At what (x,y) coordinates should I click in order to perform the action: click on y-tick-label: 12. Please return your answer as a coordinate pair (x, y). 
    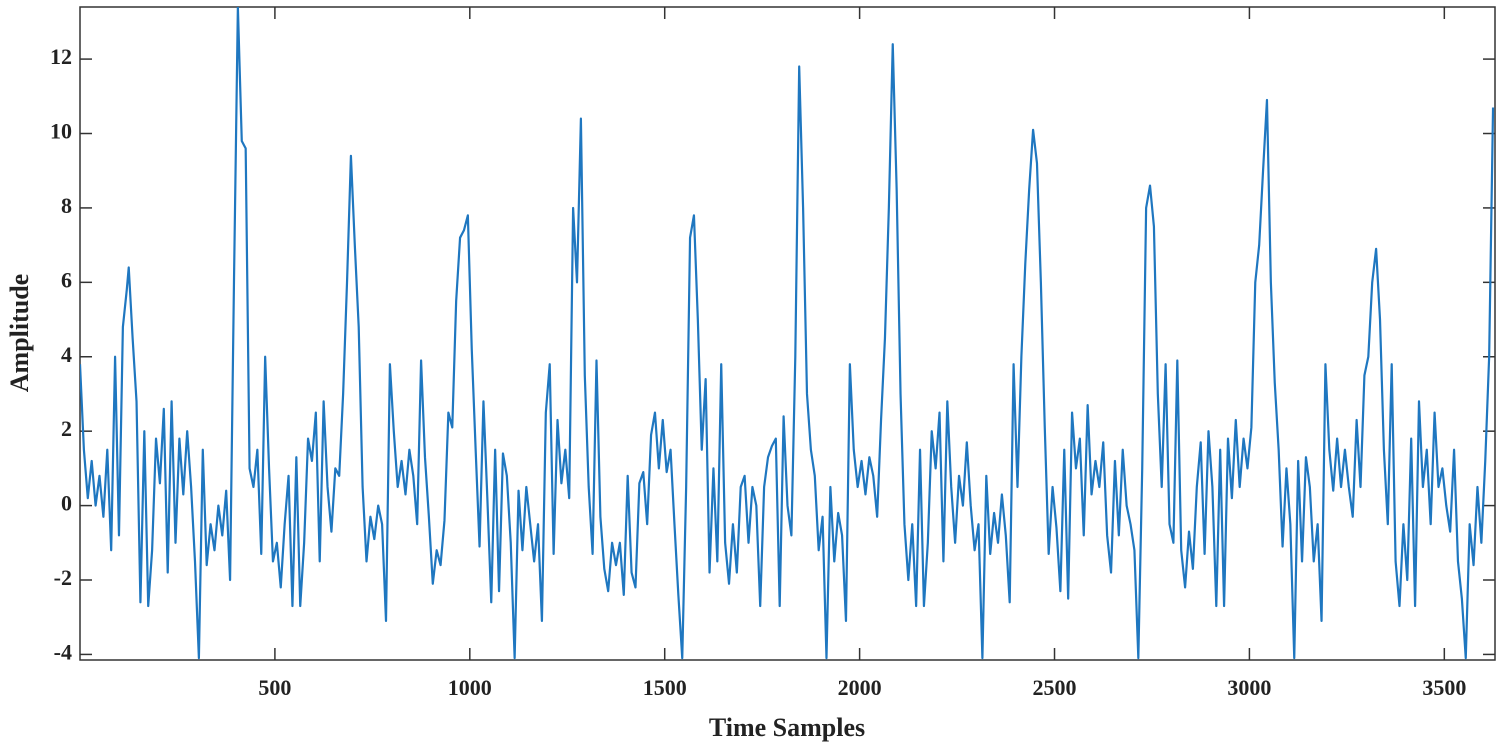
    Looking at the image, I should click on (61, 56).